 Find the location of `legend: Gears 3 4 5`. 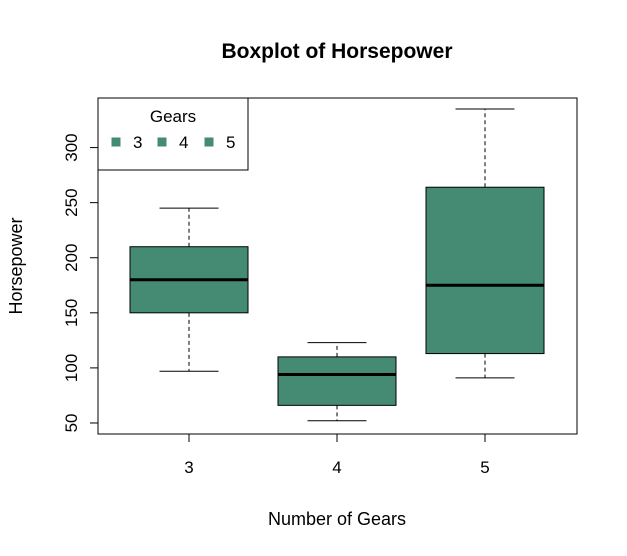

legend: Gears 3 4 5 is located at coordinates (173, 134).